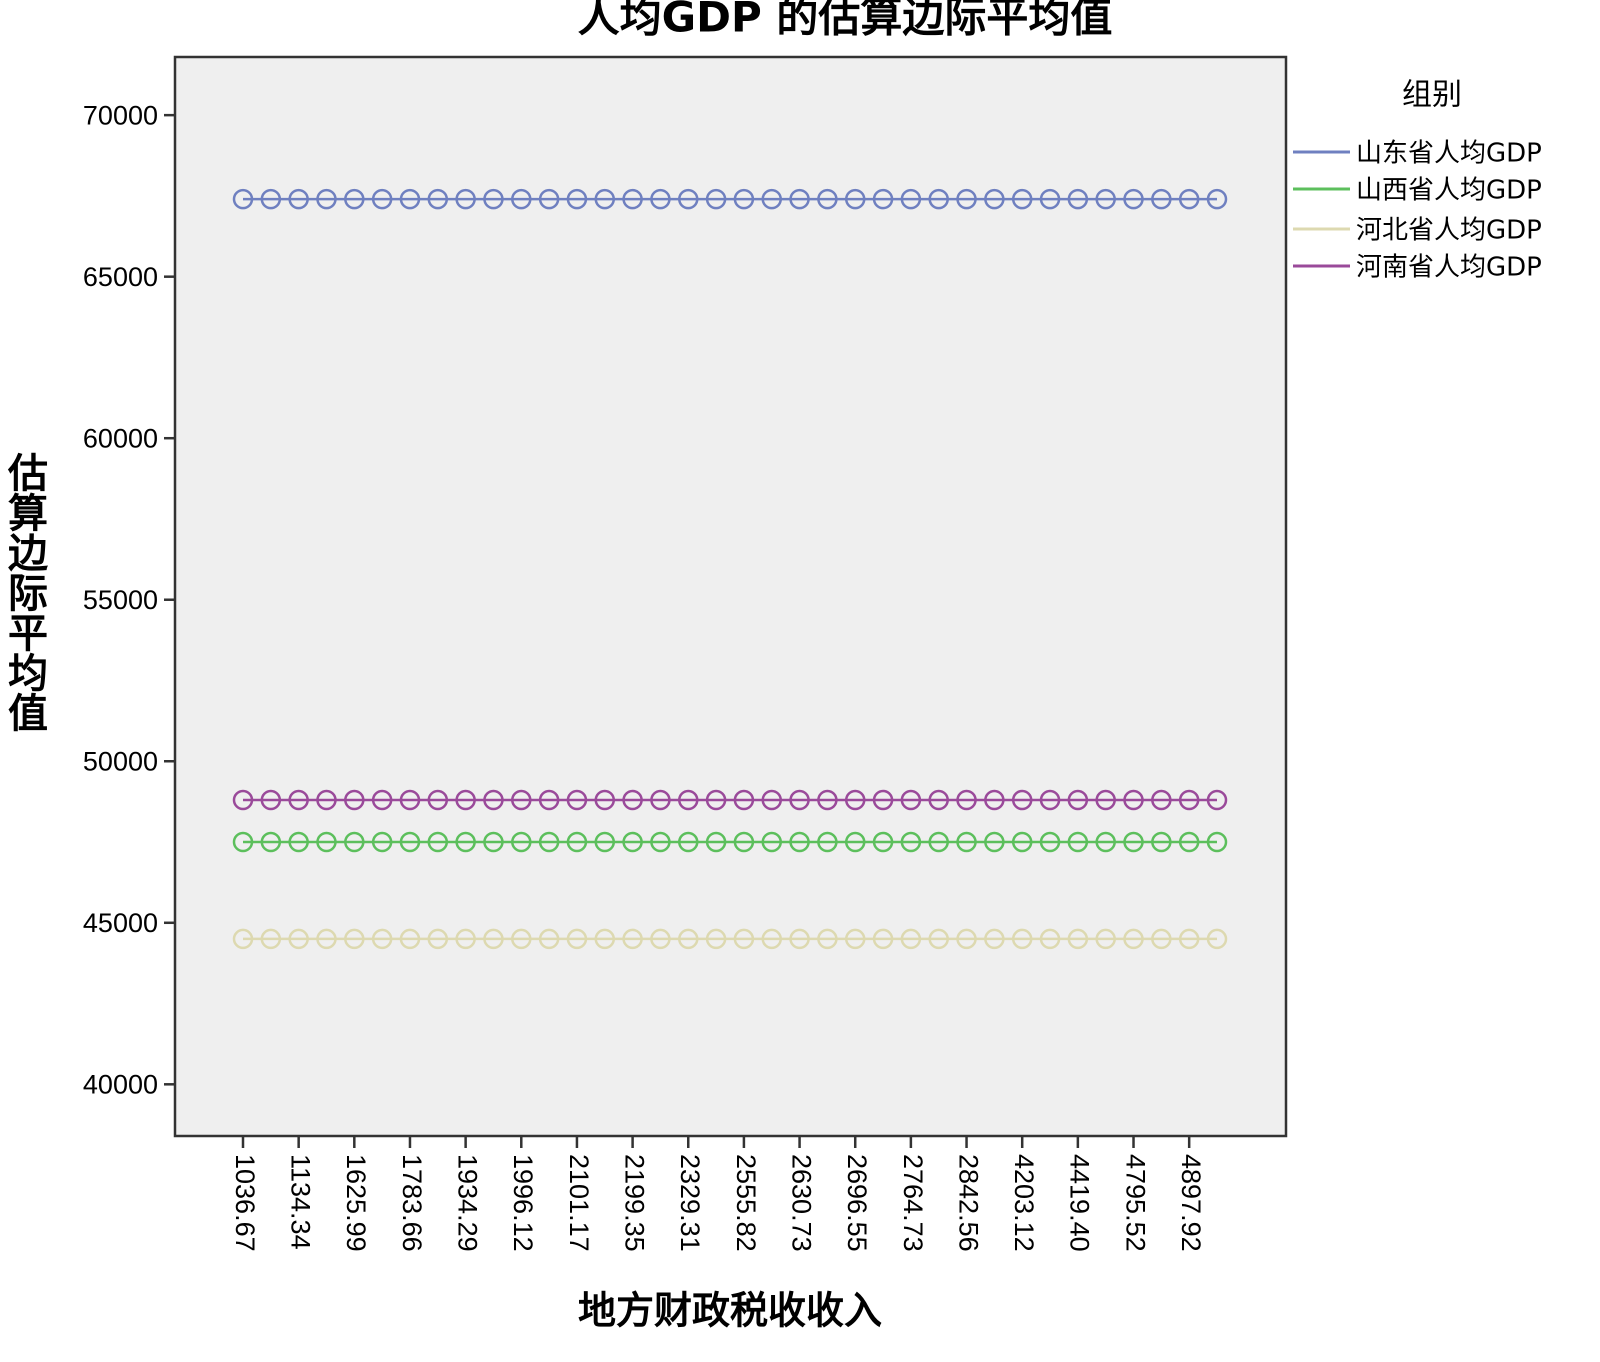  What do you see at coordinates (857, 1203) in the screenshot?
I see `x-tick-label: 2696.55` at bounding box center [857, 1203].